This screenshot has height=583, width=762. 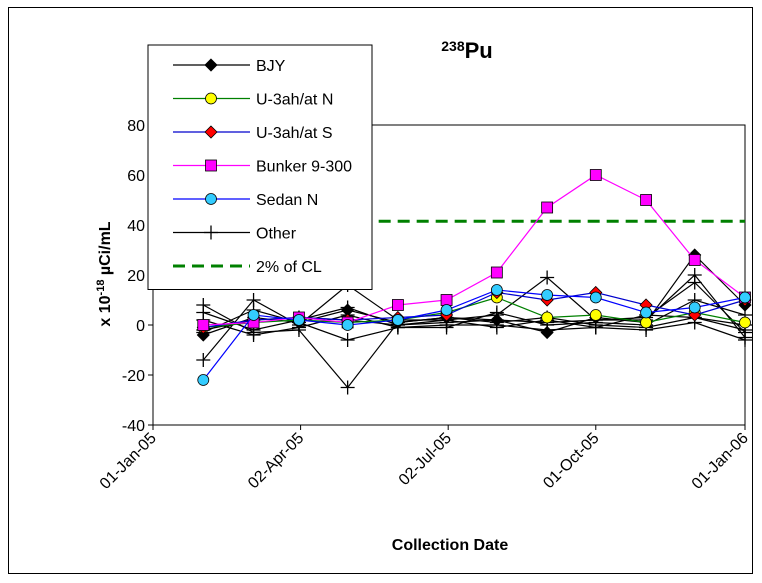 I want to click on x-tick-label: 02-Apr-05, so click(x=276, y=461).